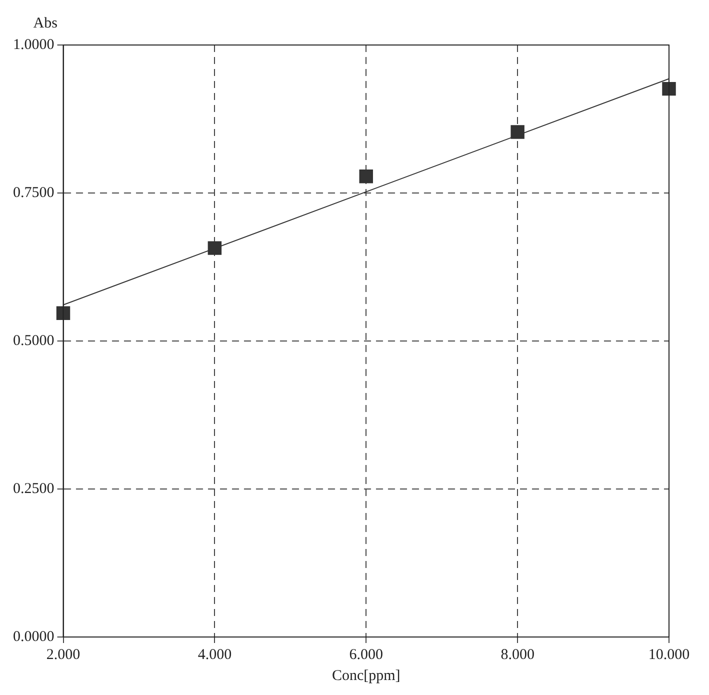  What do you see at coordinates (669, 654) in the screenshot?
I see `x-tick-label: 10.000` at bounding box center [669, 654].